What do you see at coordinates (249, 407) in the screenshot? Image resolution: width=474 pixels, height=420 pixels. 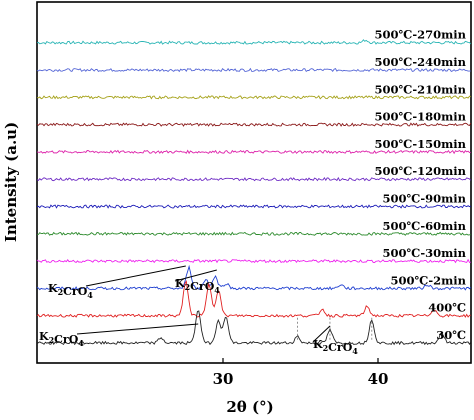 I see `x-axis-label: 2θ (°)` at bounding box center [249, 407].